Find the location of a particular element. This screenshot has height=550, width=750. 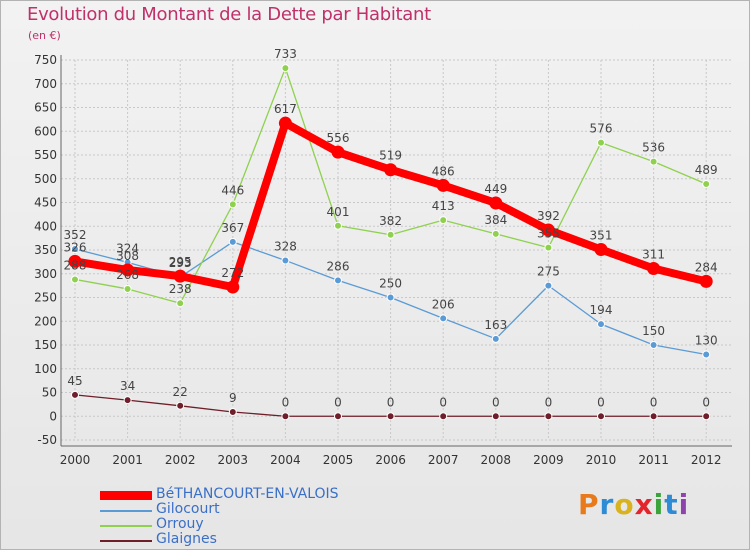

x-tick-label: 2011 is located at coordinates (653, 460).